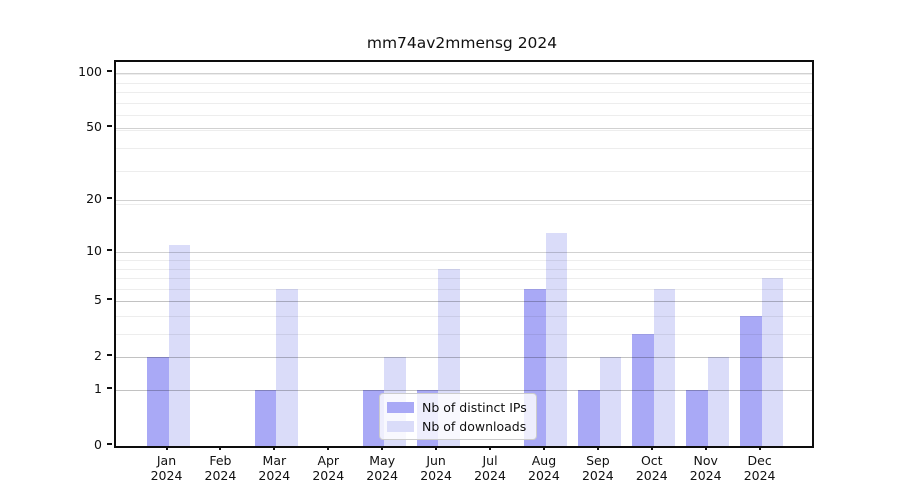 The image size is (900, 500). I want to click on x-axis-tick-label: Jul 2024, so click(490, 468).